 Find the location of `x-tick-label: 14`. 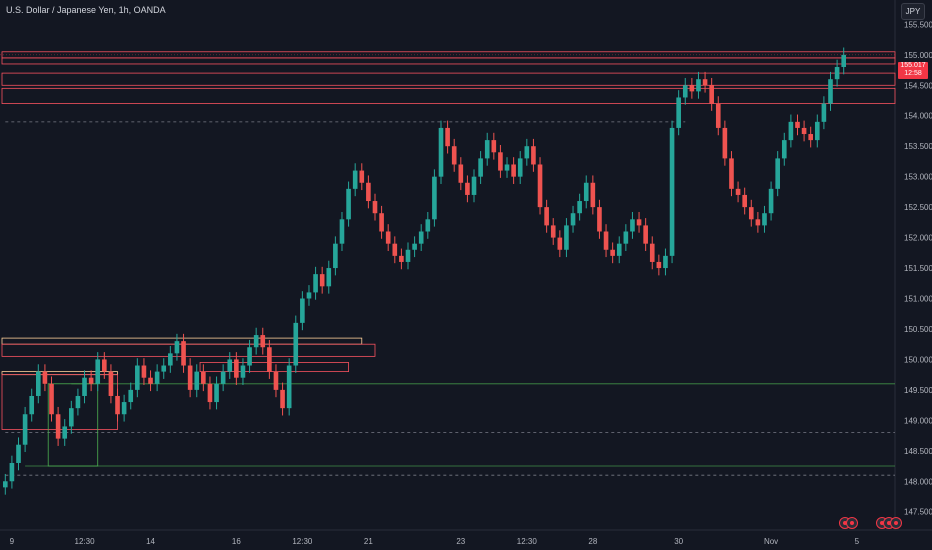

x-tick-label: 14 is located at coordinates (150, 541).